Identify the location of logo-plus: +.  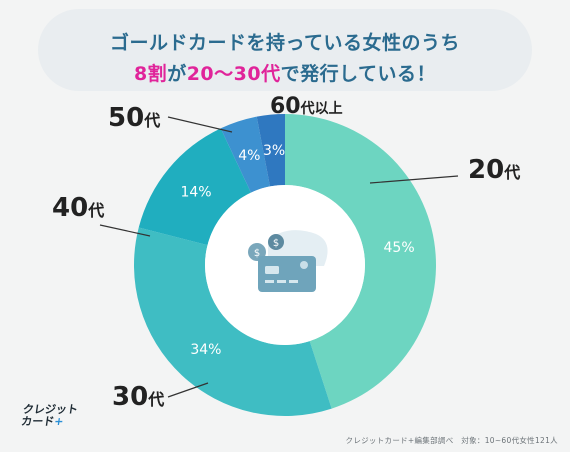
(59, 421).